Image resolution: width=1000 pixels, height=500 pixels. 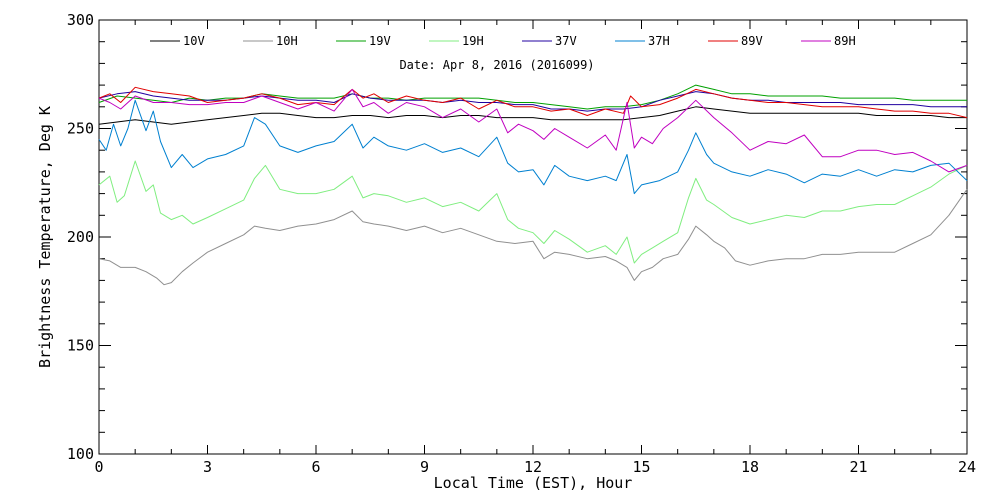 What do you see at coordinates (845, 41) in the screenshot?
I see `legend-label-89h: 89H` at bounding box center [845, 41].